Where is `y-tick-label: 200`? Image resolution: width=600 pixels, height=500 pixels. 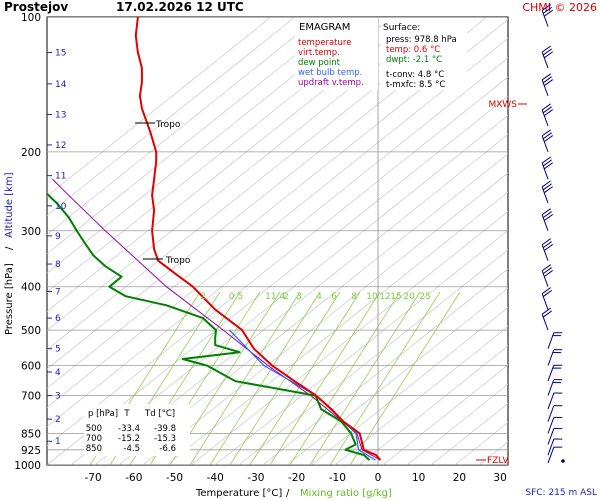
y-tick-label: 200 is located at coordinates (31, 153).